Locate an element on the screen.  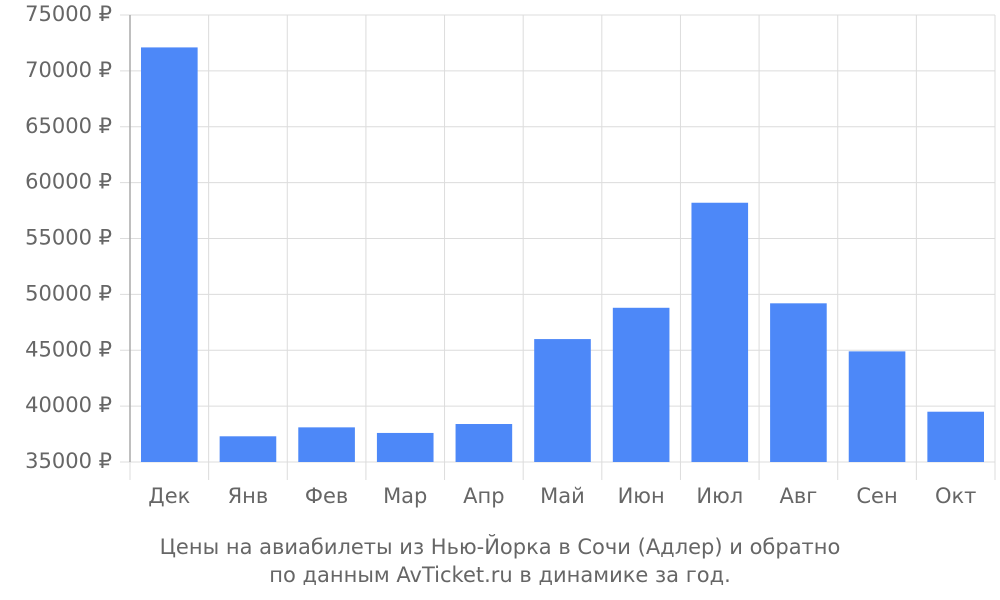
y-tick-label: 70000 ₽ is located at coordinates (68, 70).